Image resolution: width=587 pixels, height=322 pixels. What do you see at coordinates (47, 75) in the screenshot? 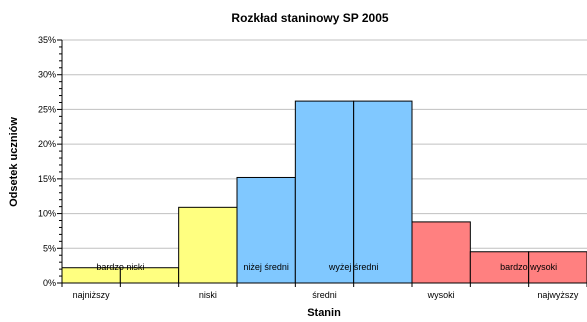
I see `y-tick-label: 30%` at bounding box center [47, 75].